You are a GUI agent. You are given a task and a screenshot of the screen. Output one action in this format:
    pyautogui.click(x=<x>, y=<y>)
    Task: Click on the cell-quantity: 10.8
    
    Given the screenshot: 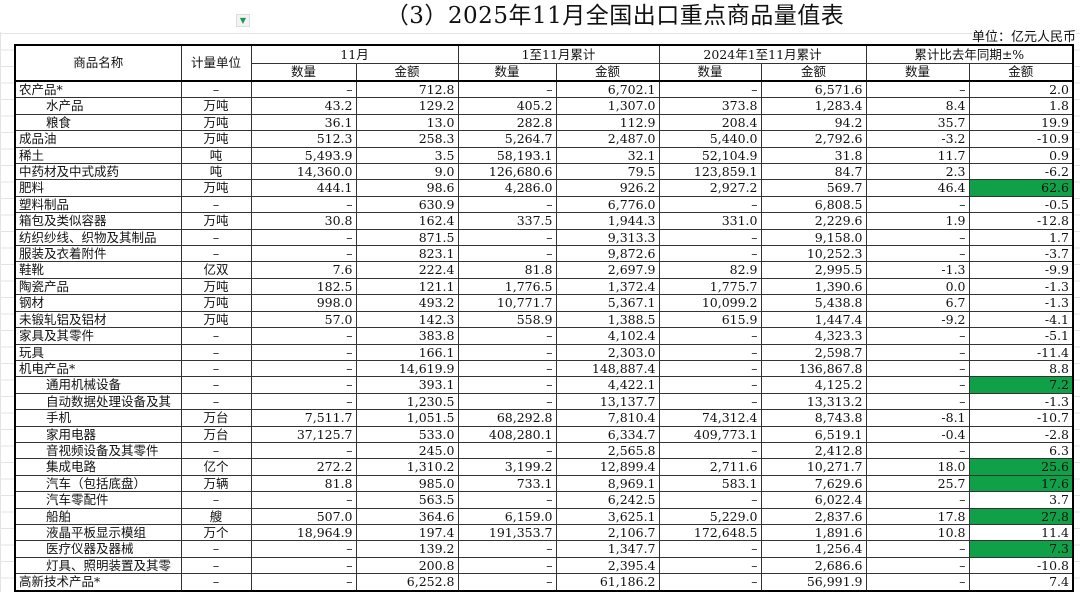 What is the action you would take?
    pyautogui.click(x=917, y=532)
    